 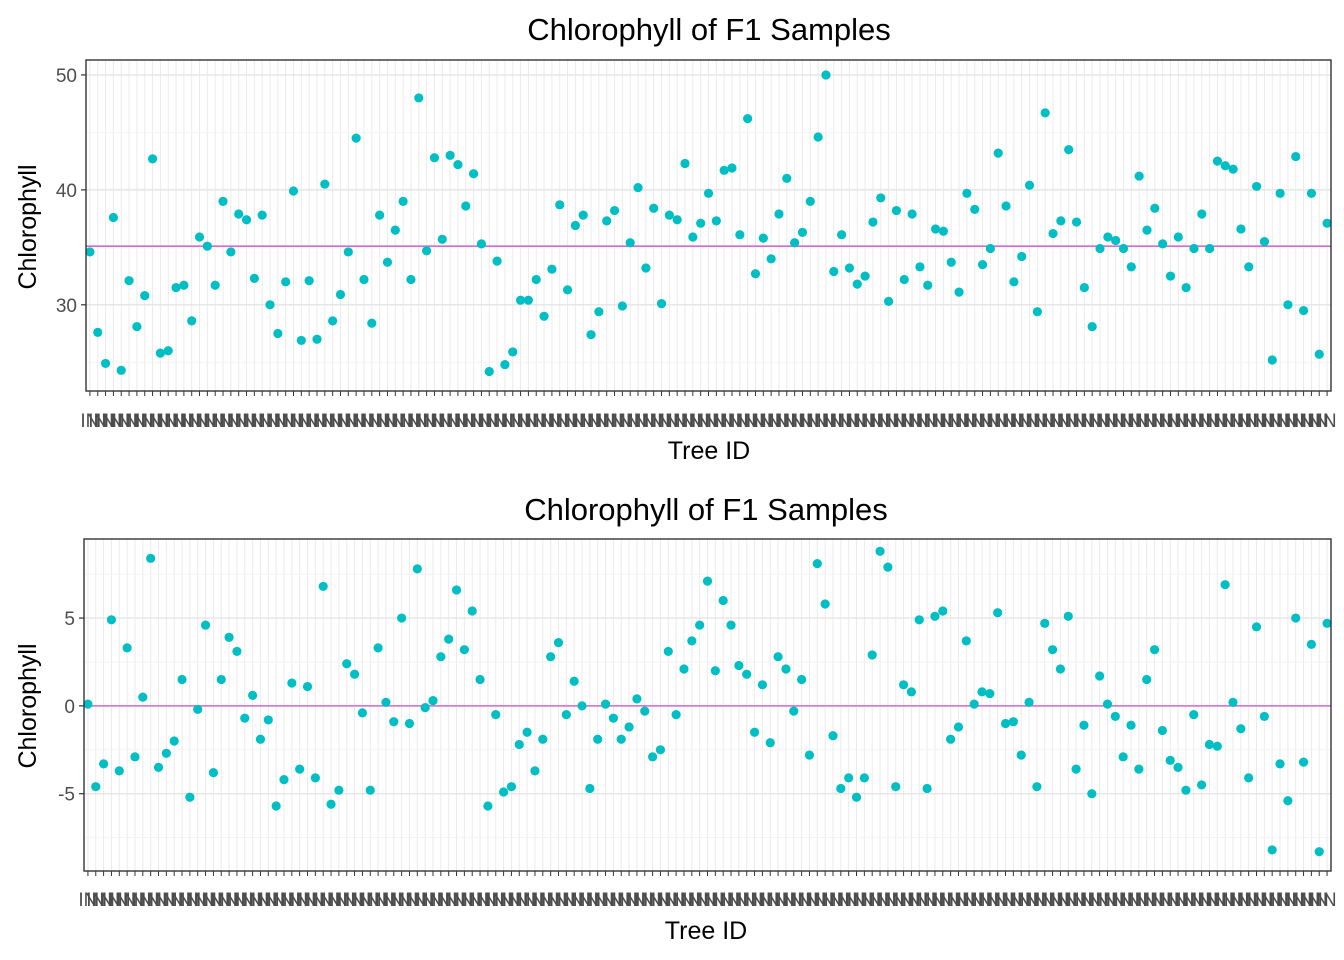 What do you see at coordinates (69, 707) in the screenshot?
I see `y-tick-label: 0` at bounding box center [69, 707].